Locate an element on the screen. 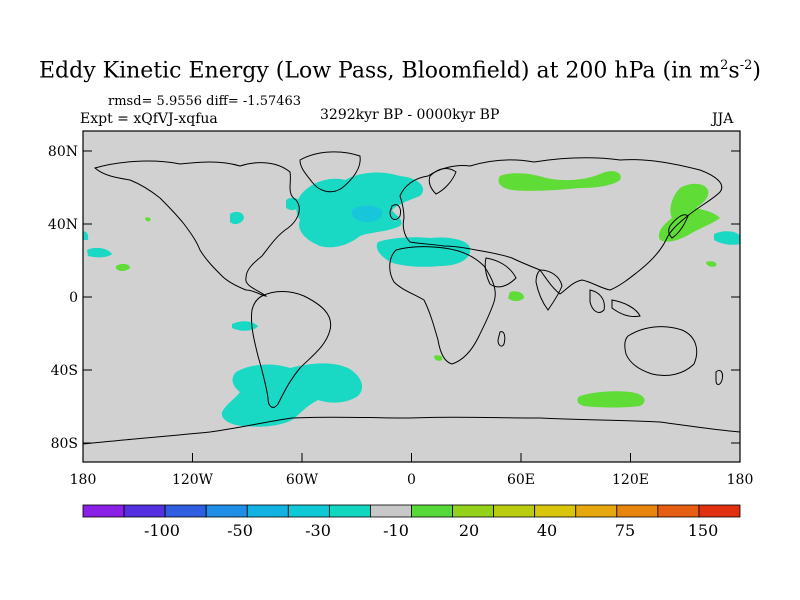 This screenshot has height=600, width=800. longitude-labels: 180 120W 60W 0 60E 120E 180 is located at coordinates (412, 480).